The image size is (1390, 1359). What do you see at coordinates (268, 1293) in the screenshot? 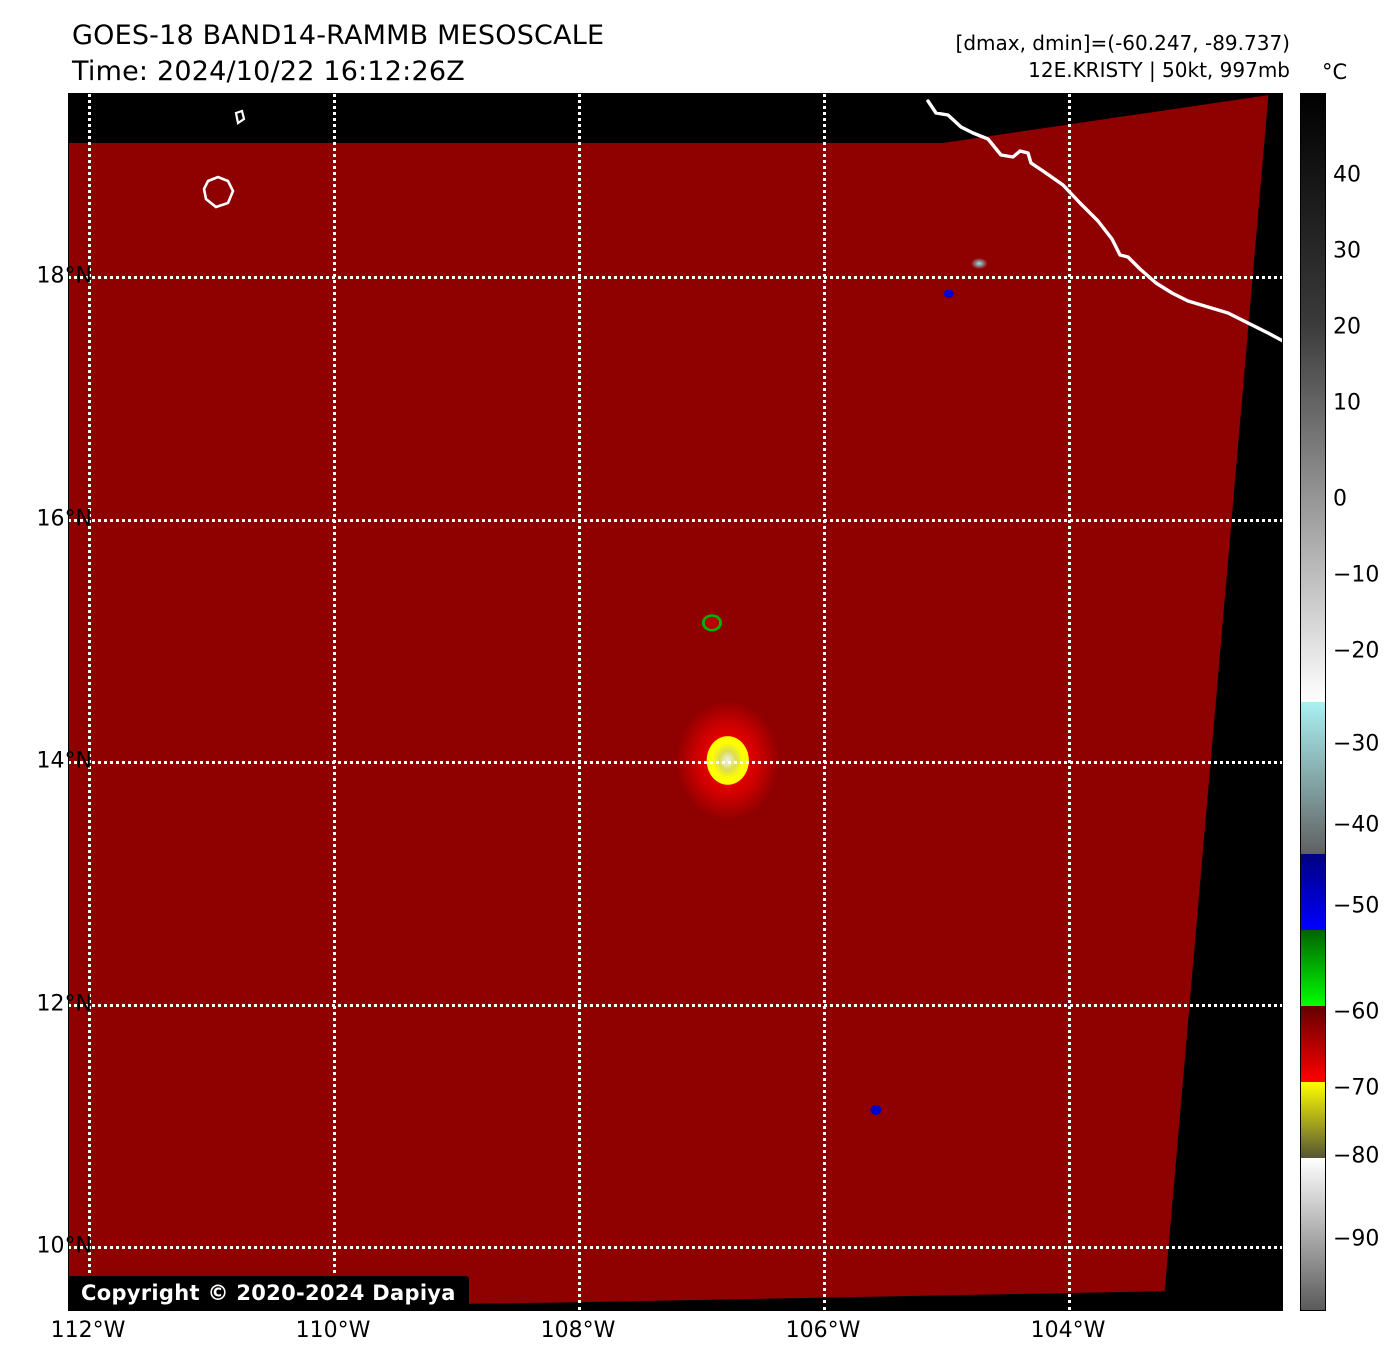
I see `copyright-watermark: Copyright © 2020-2024 Dapiya` at bounding box center [268, 1293].